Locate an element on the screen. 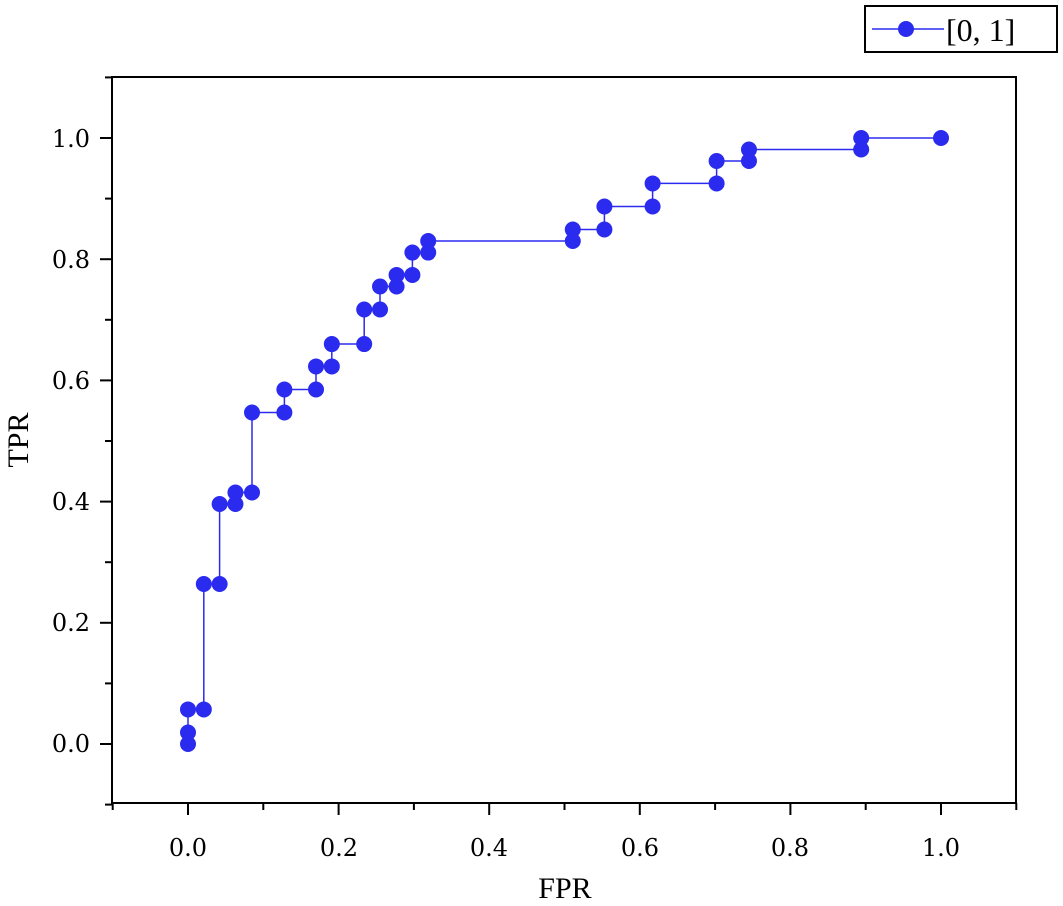  y-tick-label: 0.8 is located at coordinates (71, 260).